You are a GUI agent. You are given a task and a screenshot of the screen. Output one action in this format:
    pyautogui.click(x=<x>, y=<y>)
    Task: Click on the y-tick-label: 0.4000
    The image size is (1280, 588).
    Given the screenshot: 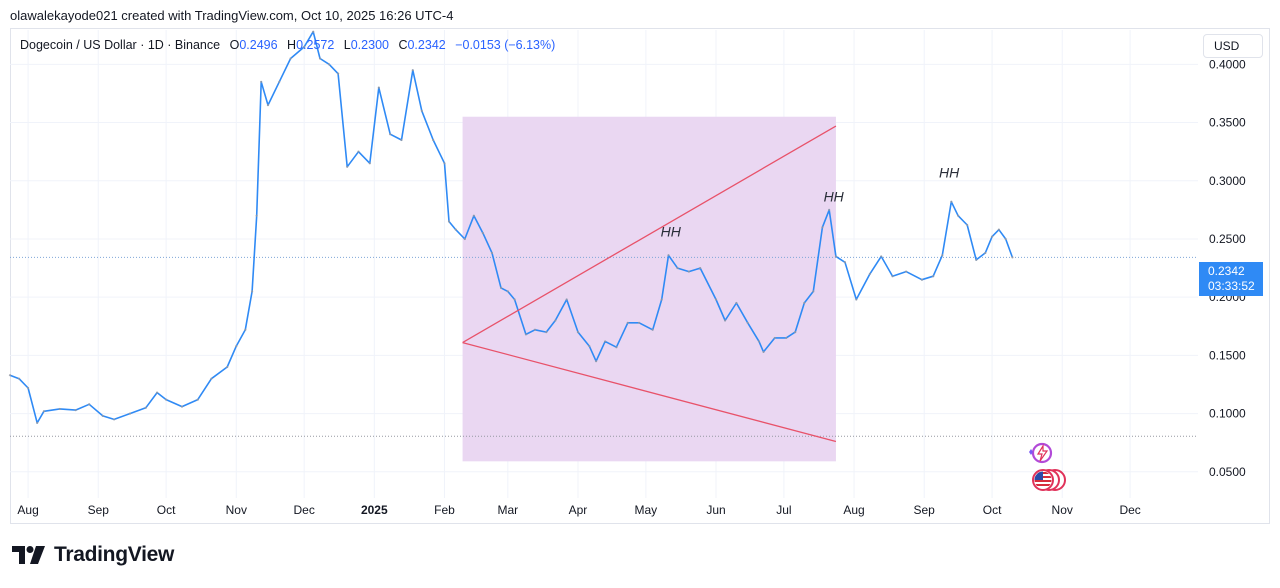 What is the action you would take?
    pyautogui.click(x=1227, y=64)
    